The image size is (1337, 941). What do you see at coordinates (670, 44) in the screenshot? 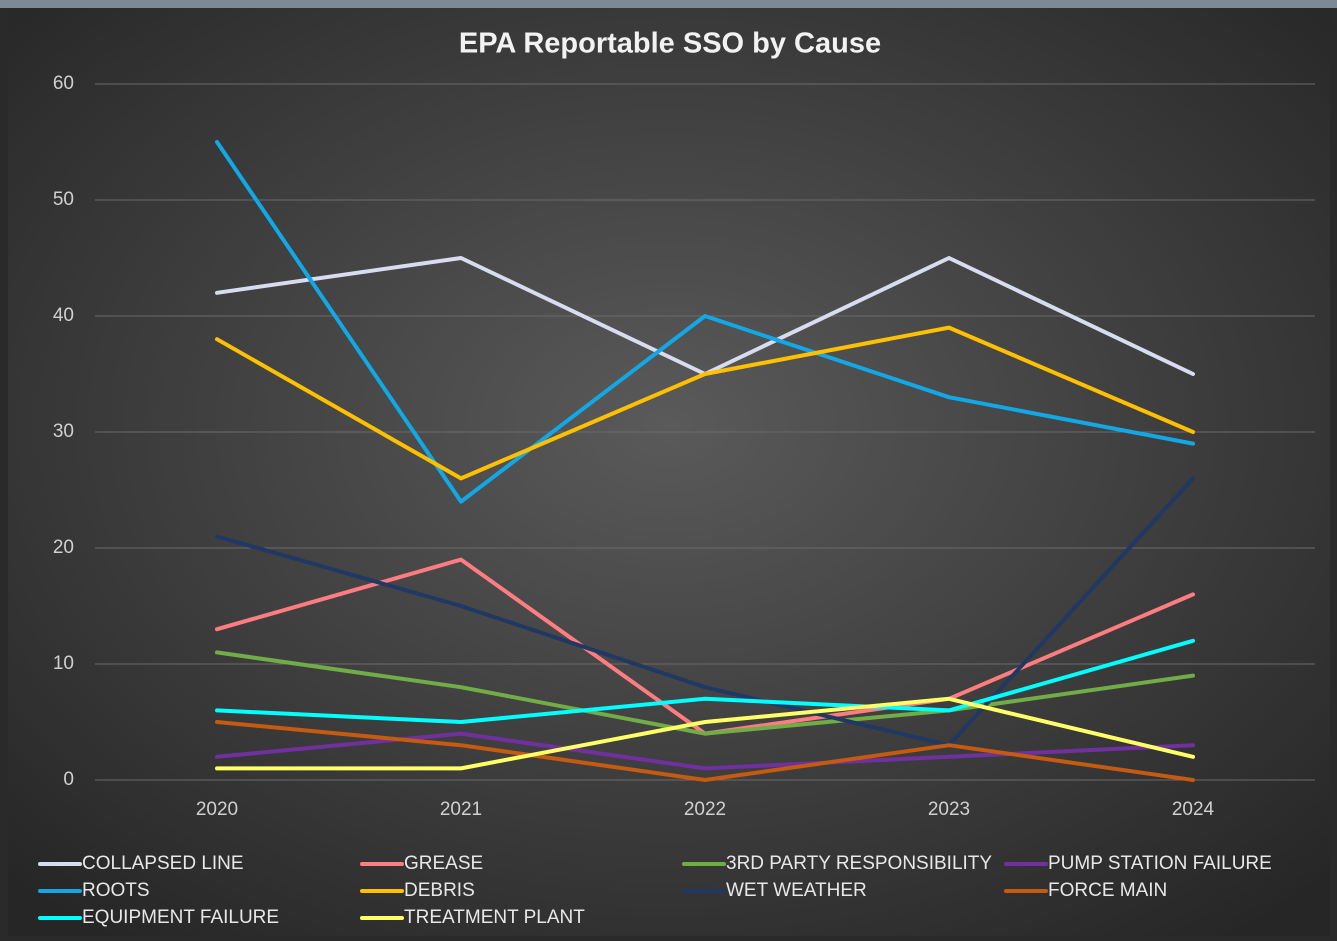
I see `chart-title: EPA Reportable SSO by Cause` at bounding box center [670, 44].